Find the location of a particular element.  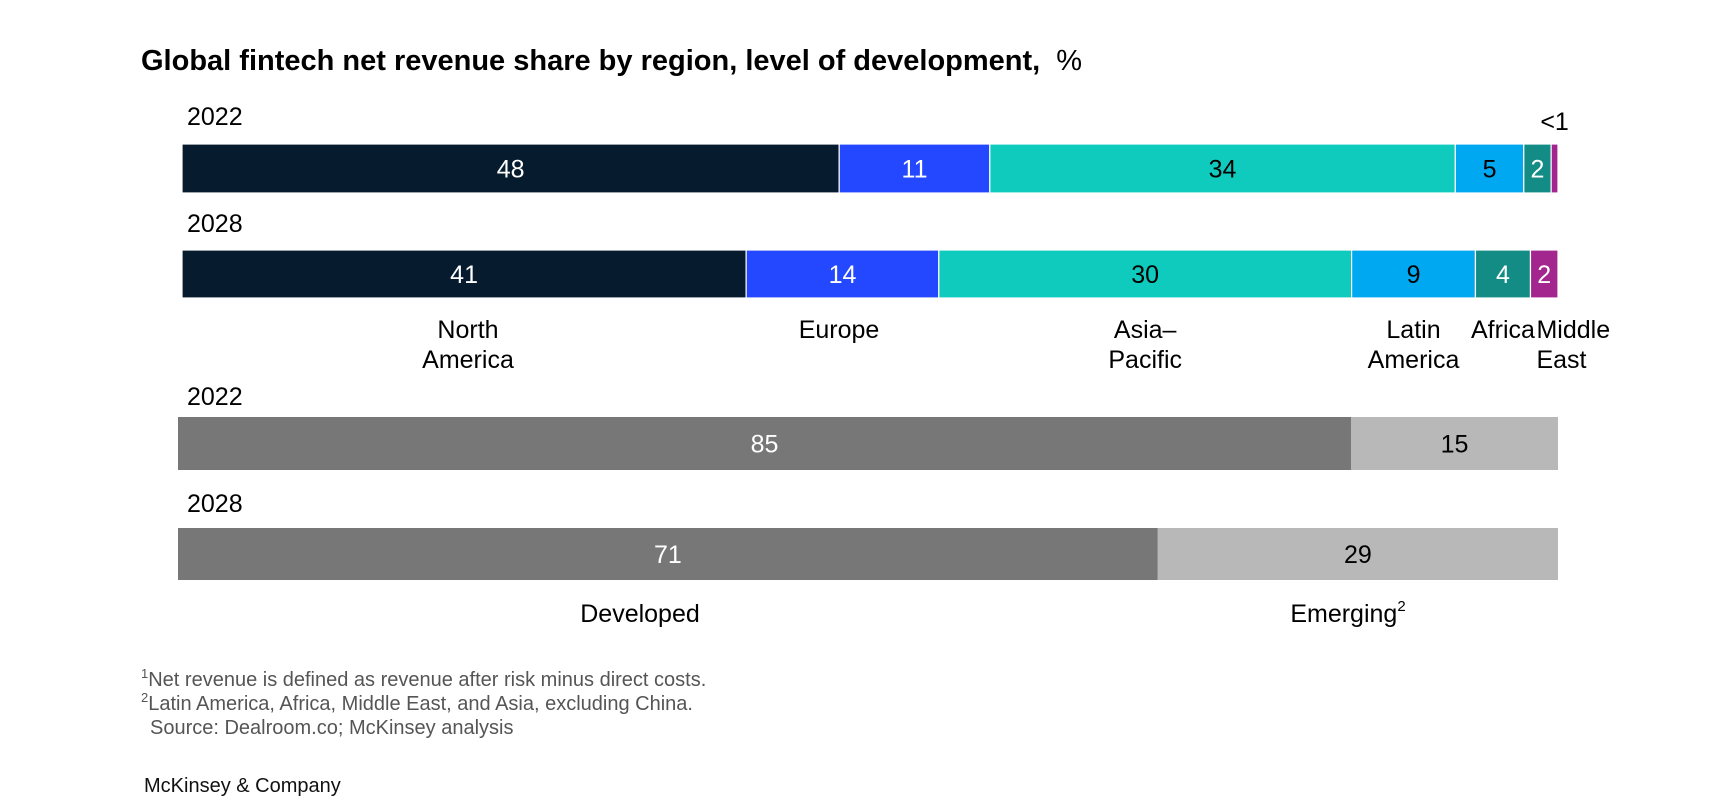

bar-value-label: 15 is located at coordinates (1455, 445).